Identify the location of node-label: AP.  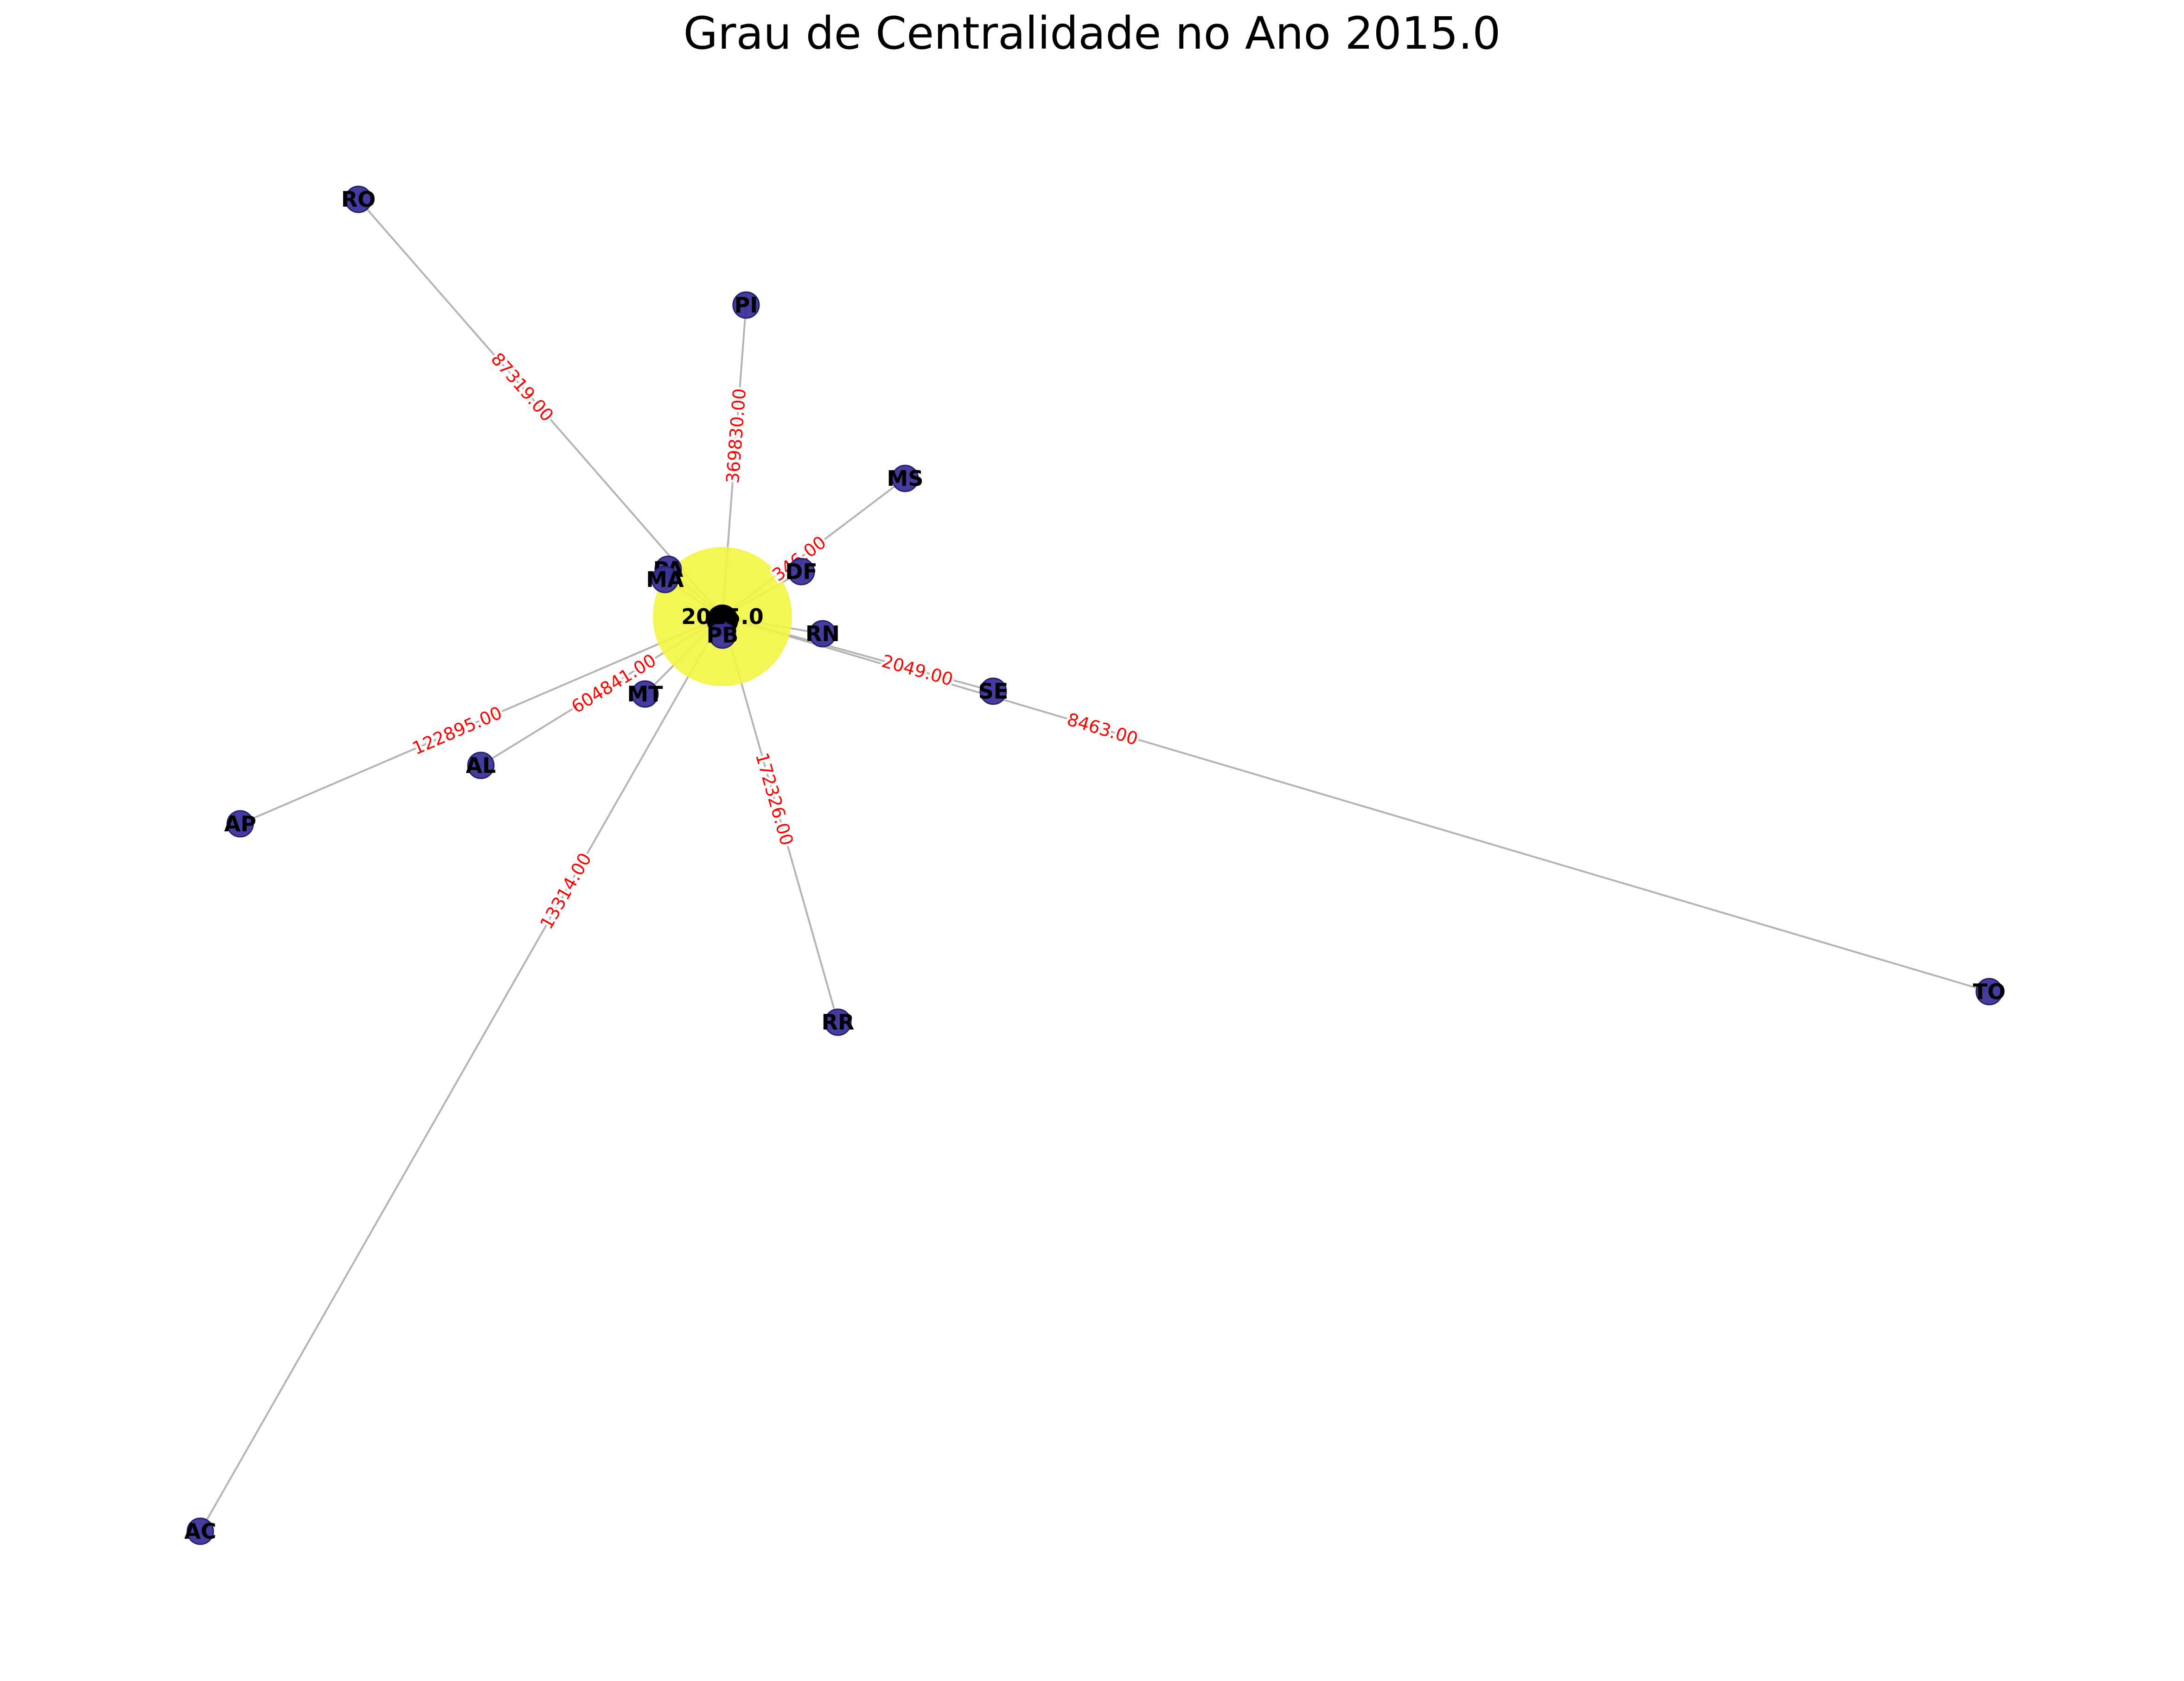
(240, 823).